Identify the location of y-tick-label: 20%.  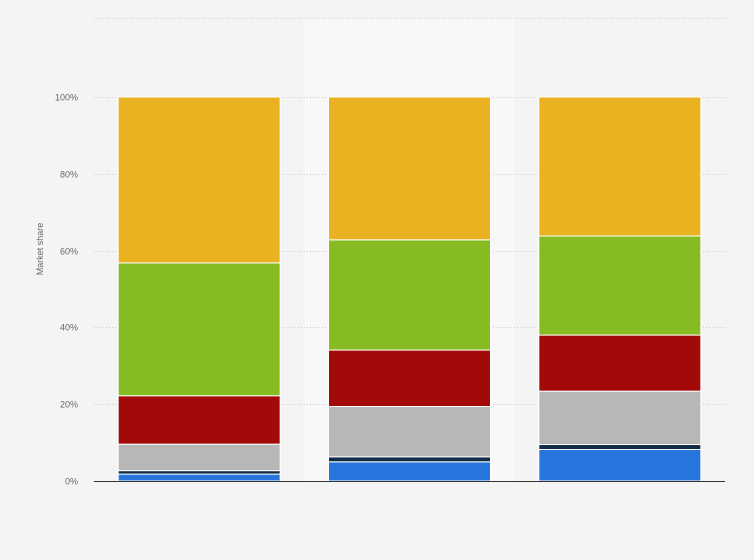
(69, 405).